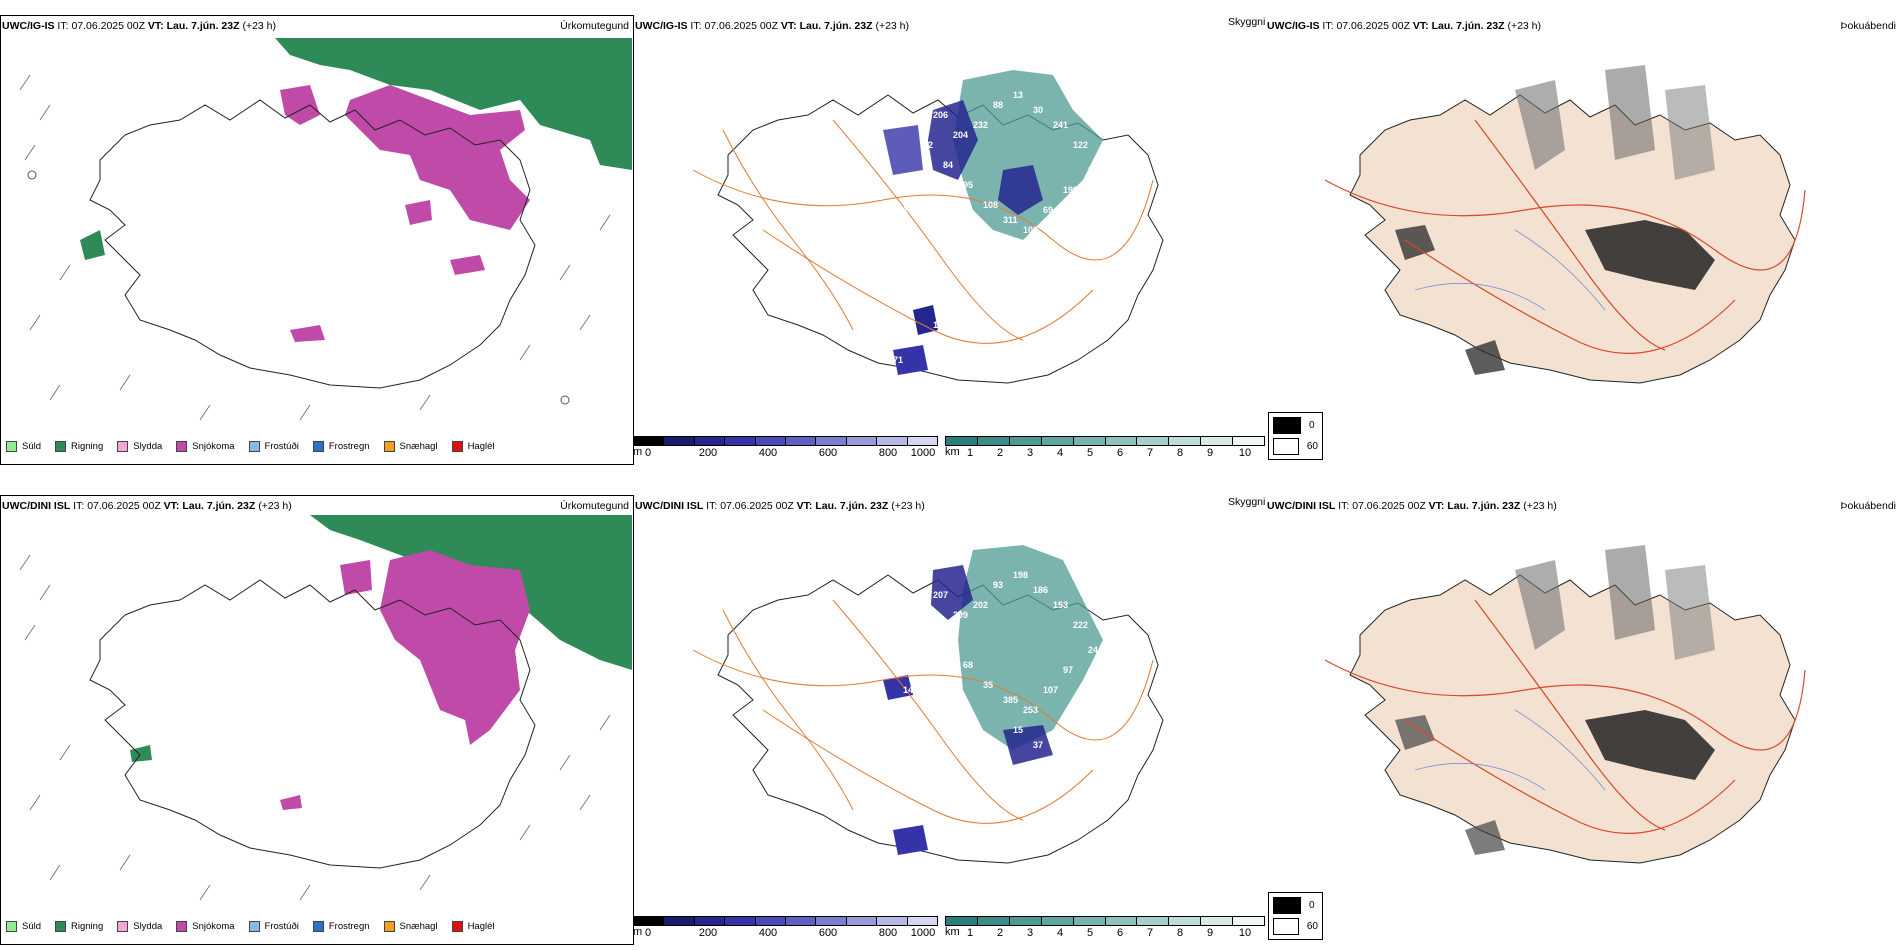  What do you see at coordinates (325, 229) in the screenshot?
I see `precip-map` at bounding box center [325, 229].